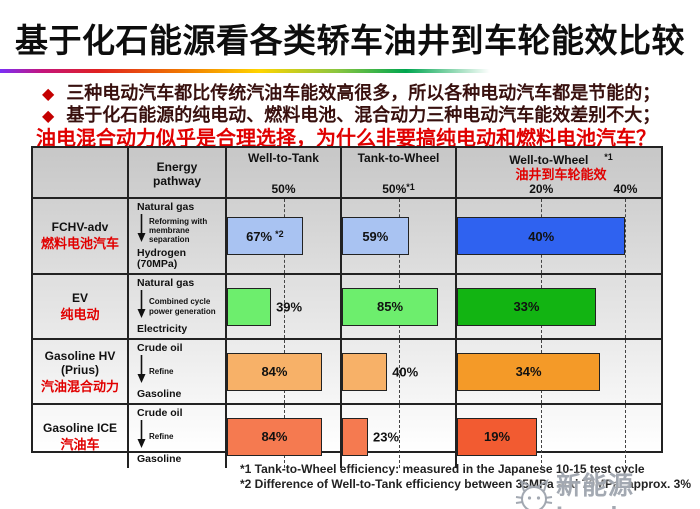 The width and height of the screenshot is (700, 509). I want to click on row-label-cell: Gasoline ICE 汽油车, so click(80, 436).